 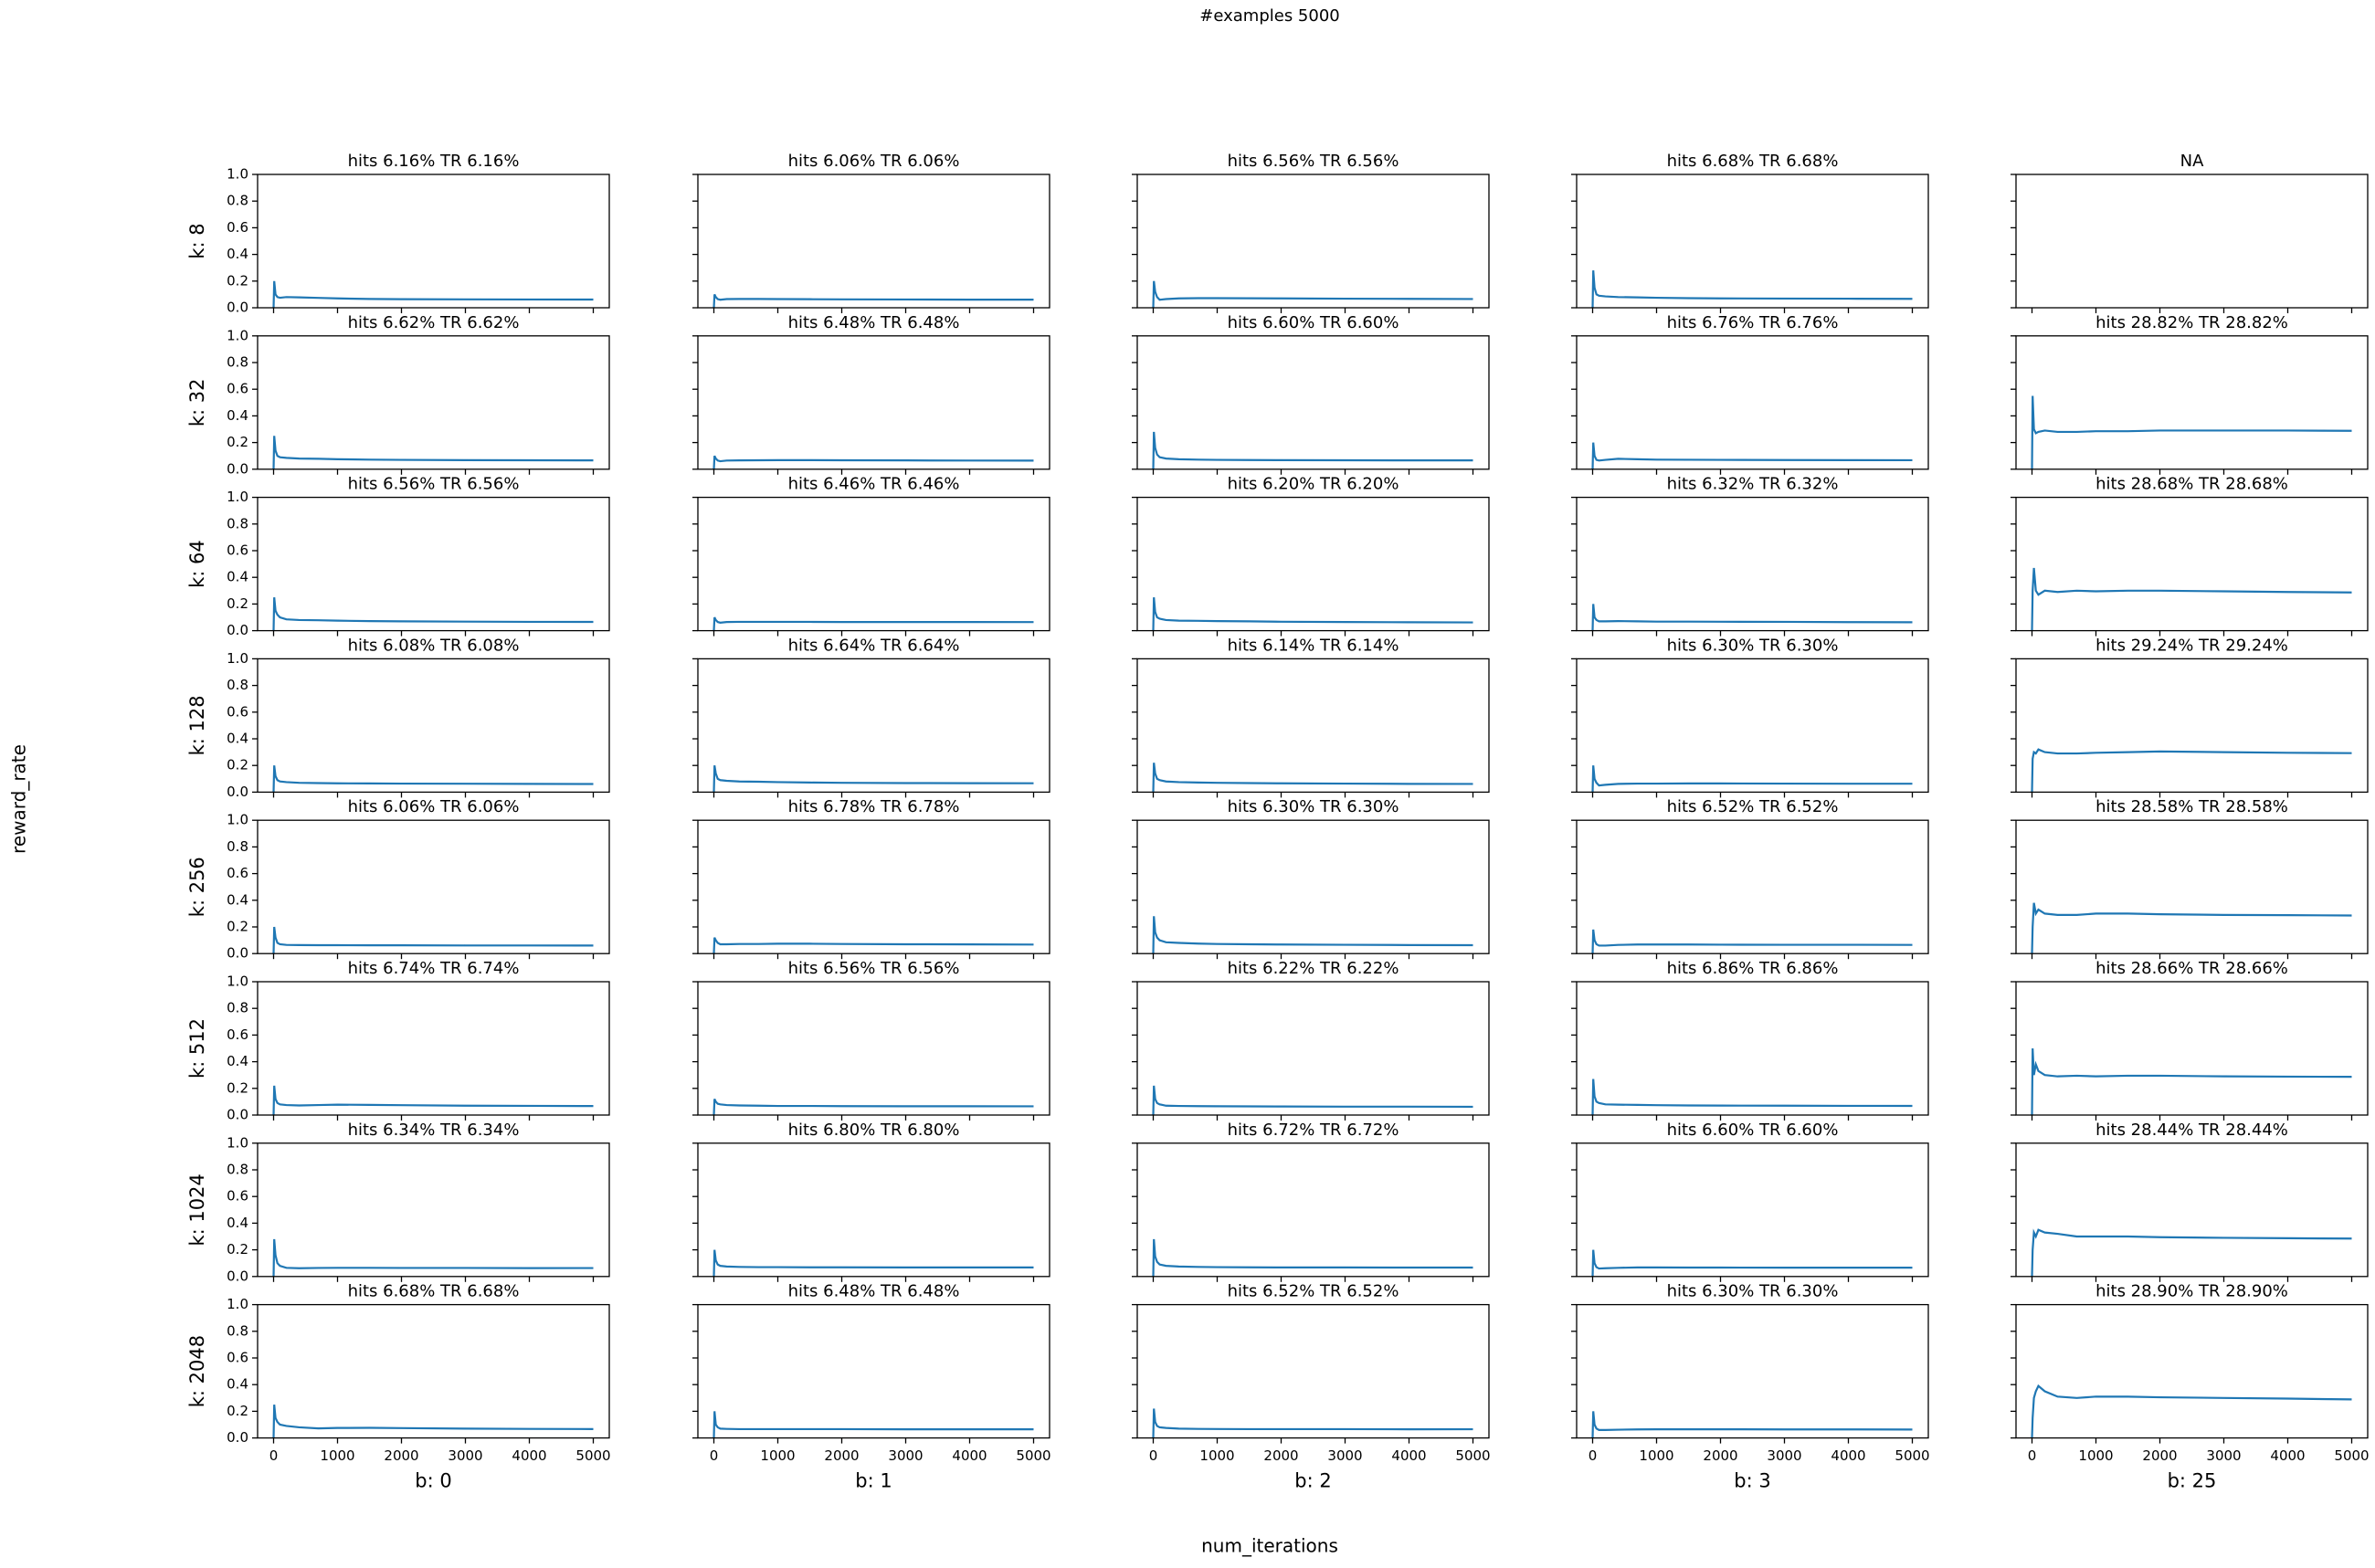 What do you see at coordinates (434, 968) in the screenshot?
I see `subplot-title: hits 6.74% TR 6.74%` at bounding box center [434, 968].